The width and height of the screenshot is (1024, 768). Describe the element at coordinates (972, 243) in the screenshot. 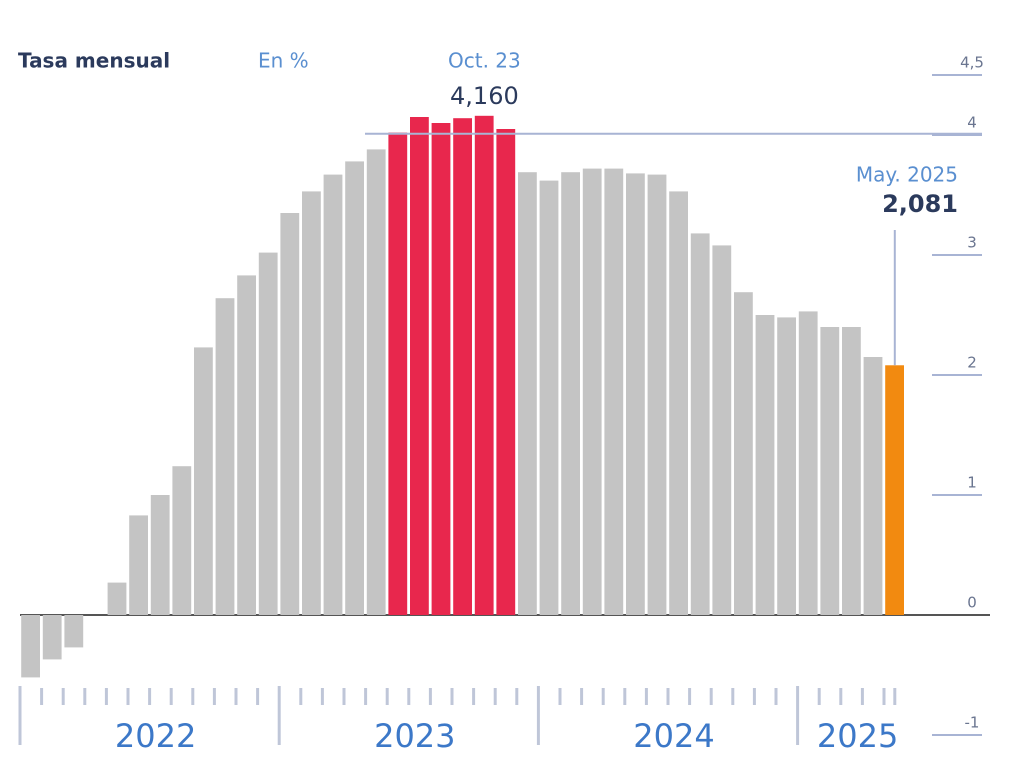

I see `y-tick-label: 3` at that location.